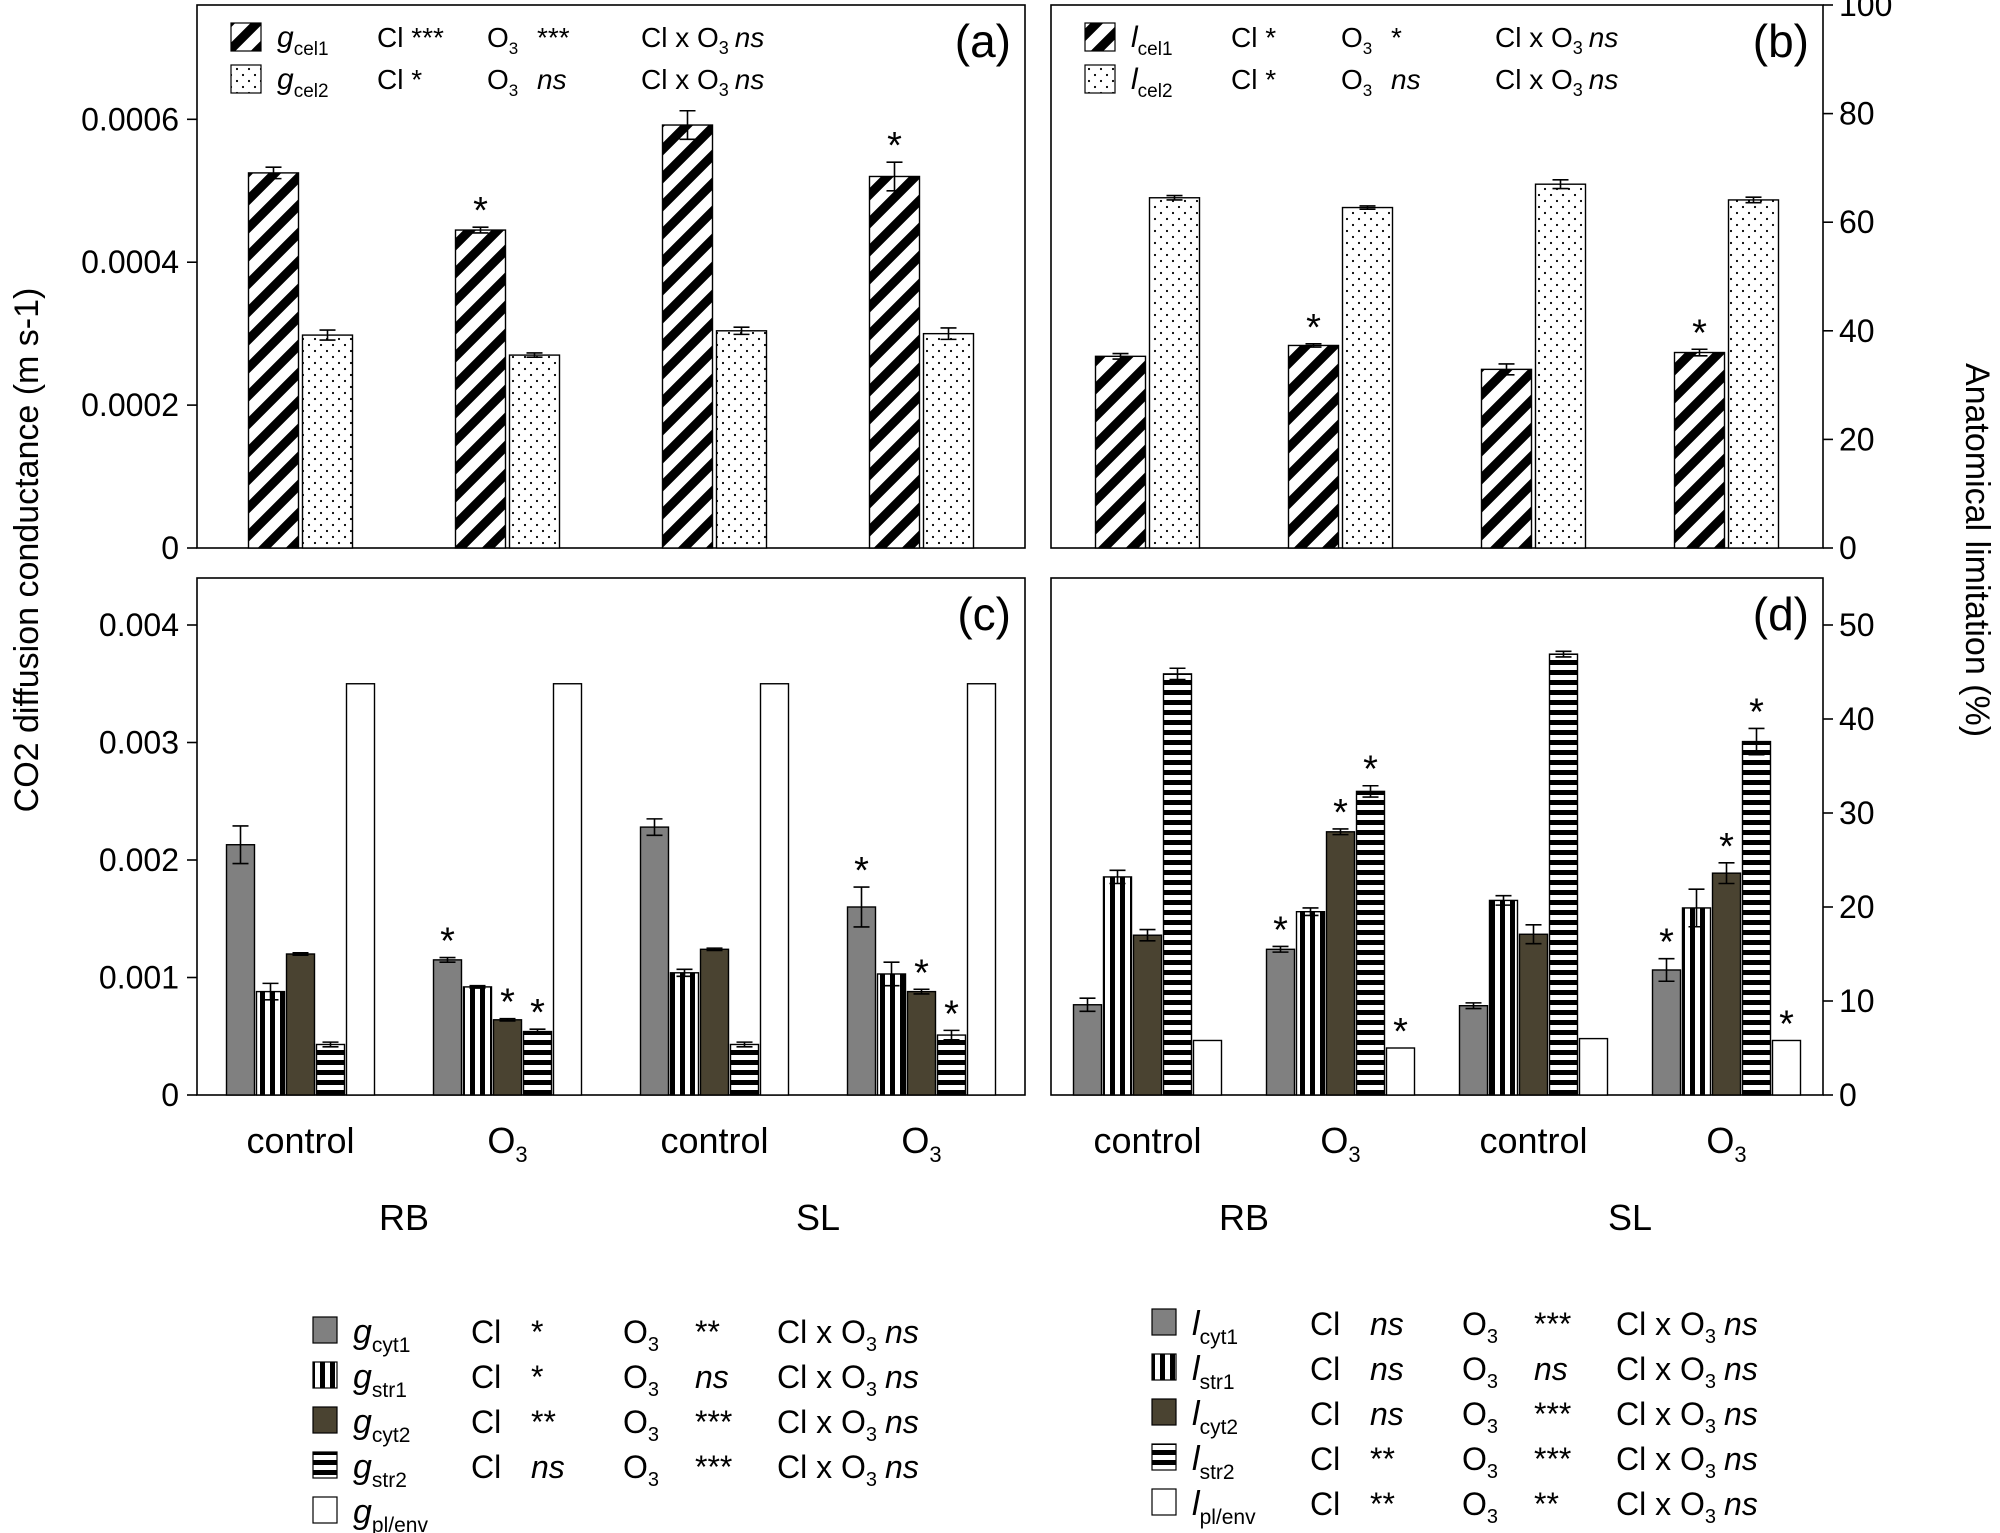  I want to click on legend-o3-stat: **, so click(1546, 1504).